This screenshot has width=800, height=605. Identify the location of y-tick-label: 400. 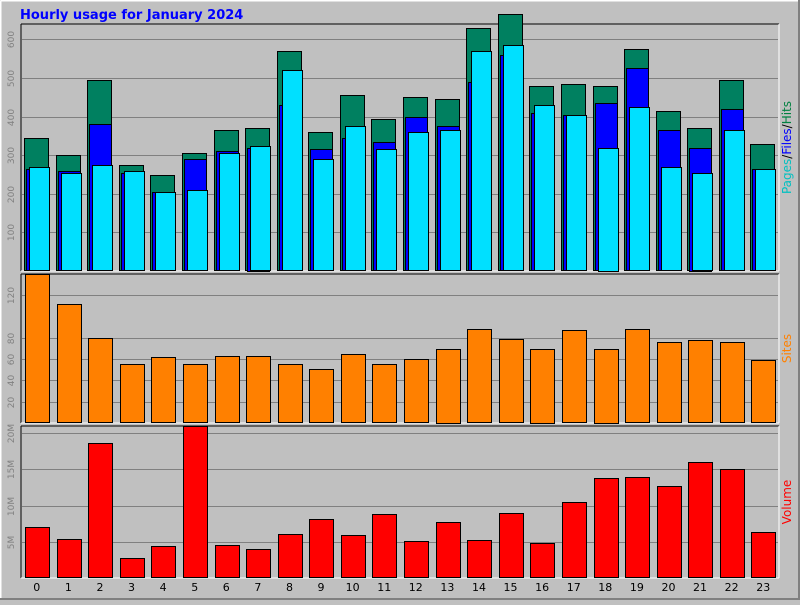
(12, 117).